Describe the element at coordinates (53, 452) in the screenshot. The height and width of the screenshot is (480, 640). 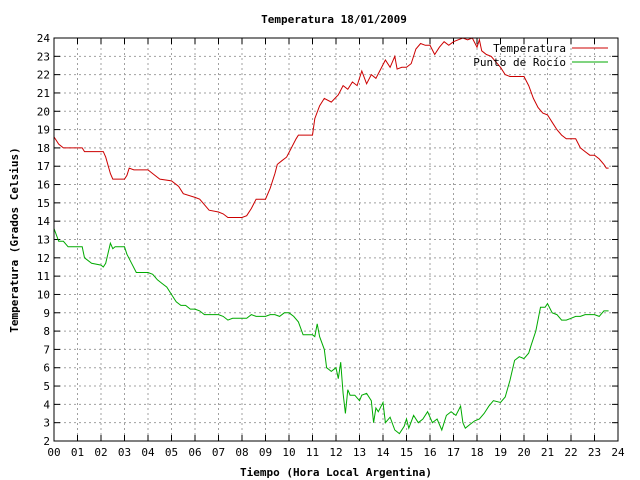
I see `x-tick-label: 00` at that location.